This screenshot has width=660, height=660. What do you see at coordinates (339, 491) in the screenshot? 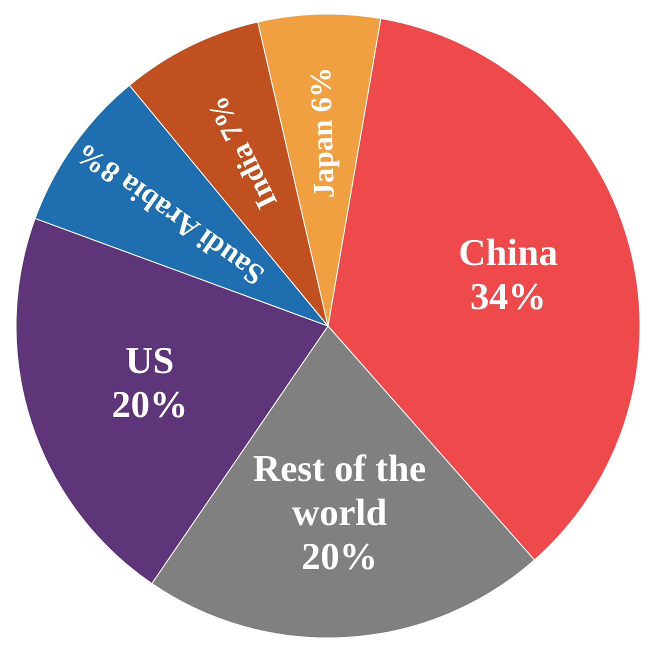
I see `slice-label: Rest of the world` at bounding box center [339, 491].